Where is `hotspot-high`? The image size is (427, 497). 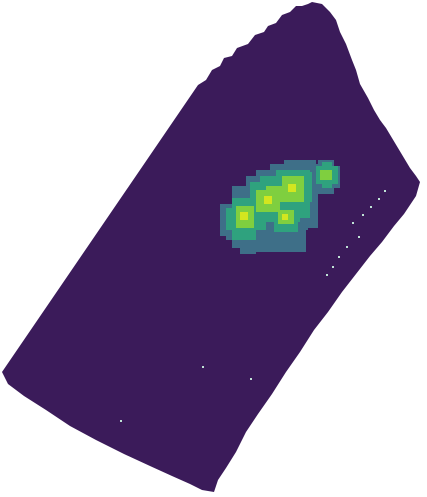 hotspot-high is located at coordinates (326, 175).